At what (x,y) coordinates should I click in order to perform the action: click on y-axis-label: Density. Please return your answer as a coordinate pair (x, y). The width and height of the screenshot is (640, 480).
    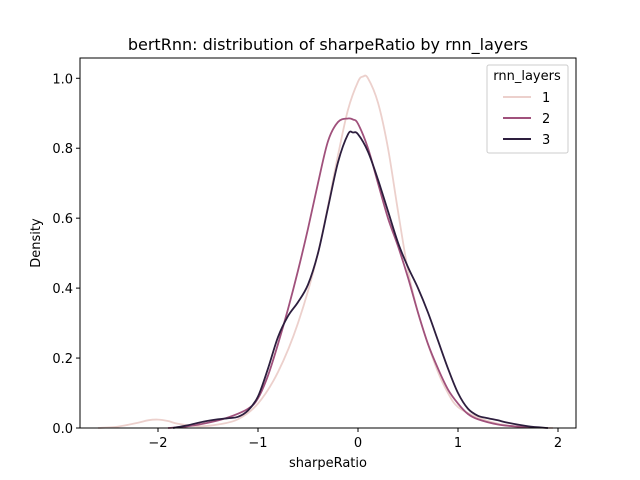
    Looking at the image, I should click on (36, 243).